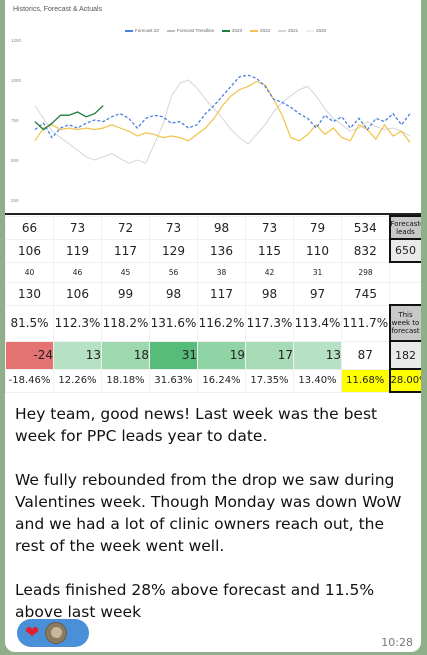 Image resolution: width=427 pixels, height=655 pixels. What do you see at coordinates (69, 118) in the screenshot?
I see `series-line-2023` at bounding box center [69, 118].